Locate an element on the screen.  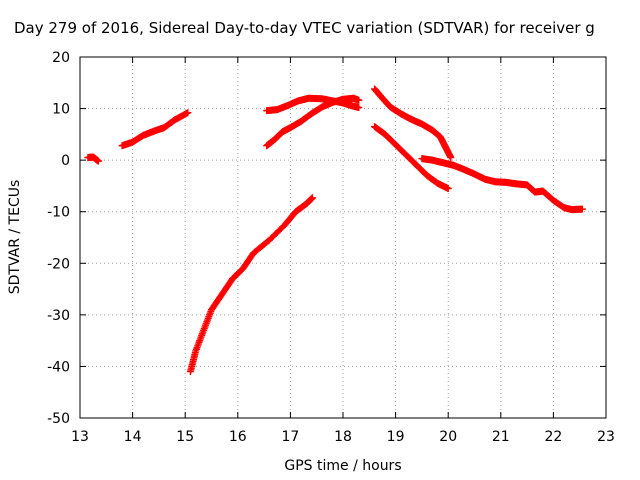
x-axis-label: GPS time / hours is located at coordinates (342, 466).